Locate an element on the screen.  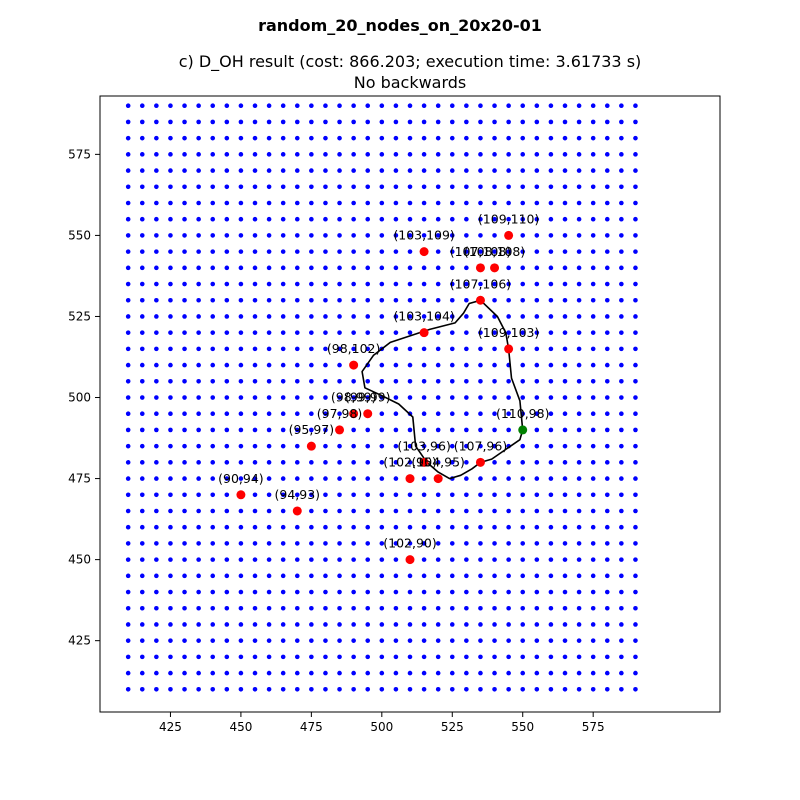
node-label: (97,98) is located at coordinates (340, 413).